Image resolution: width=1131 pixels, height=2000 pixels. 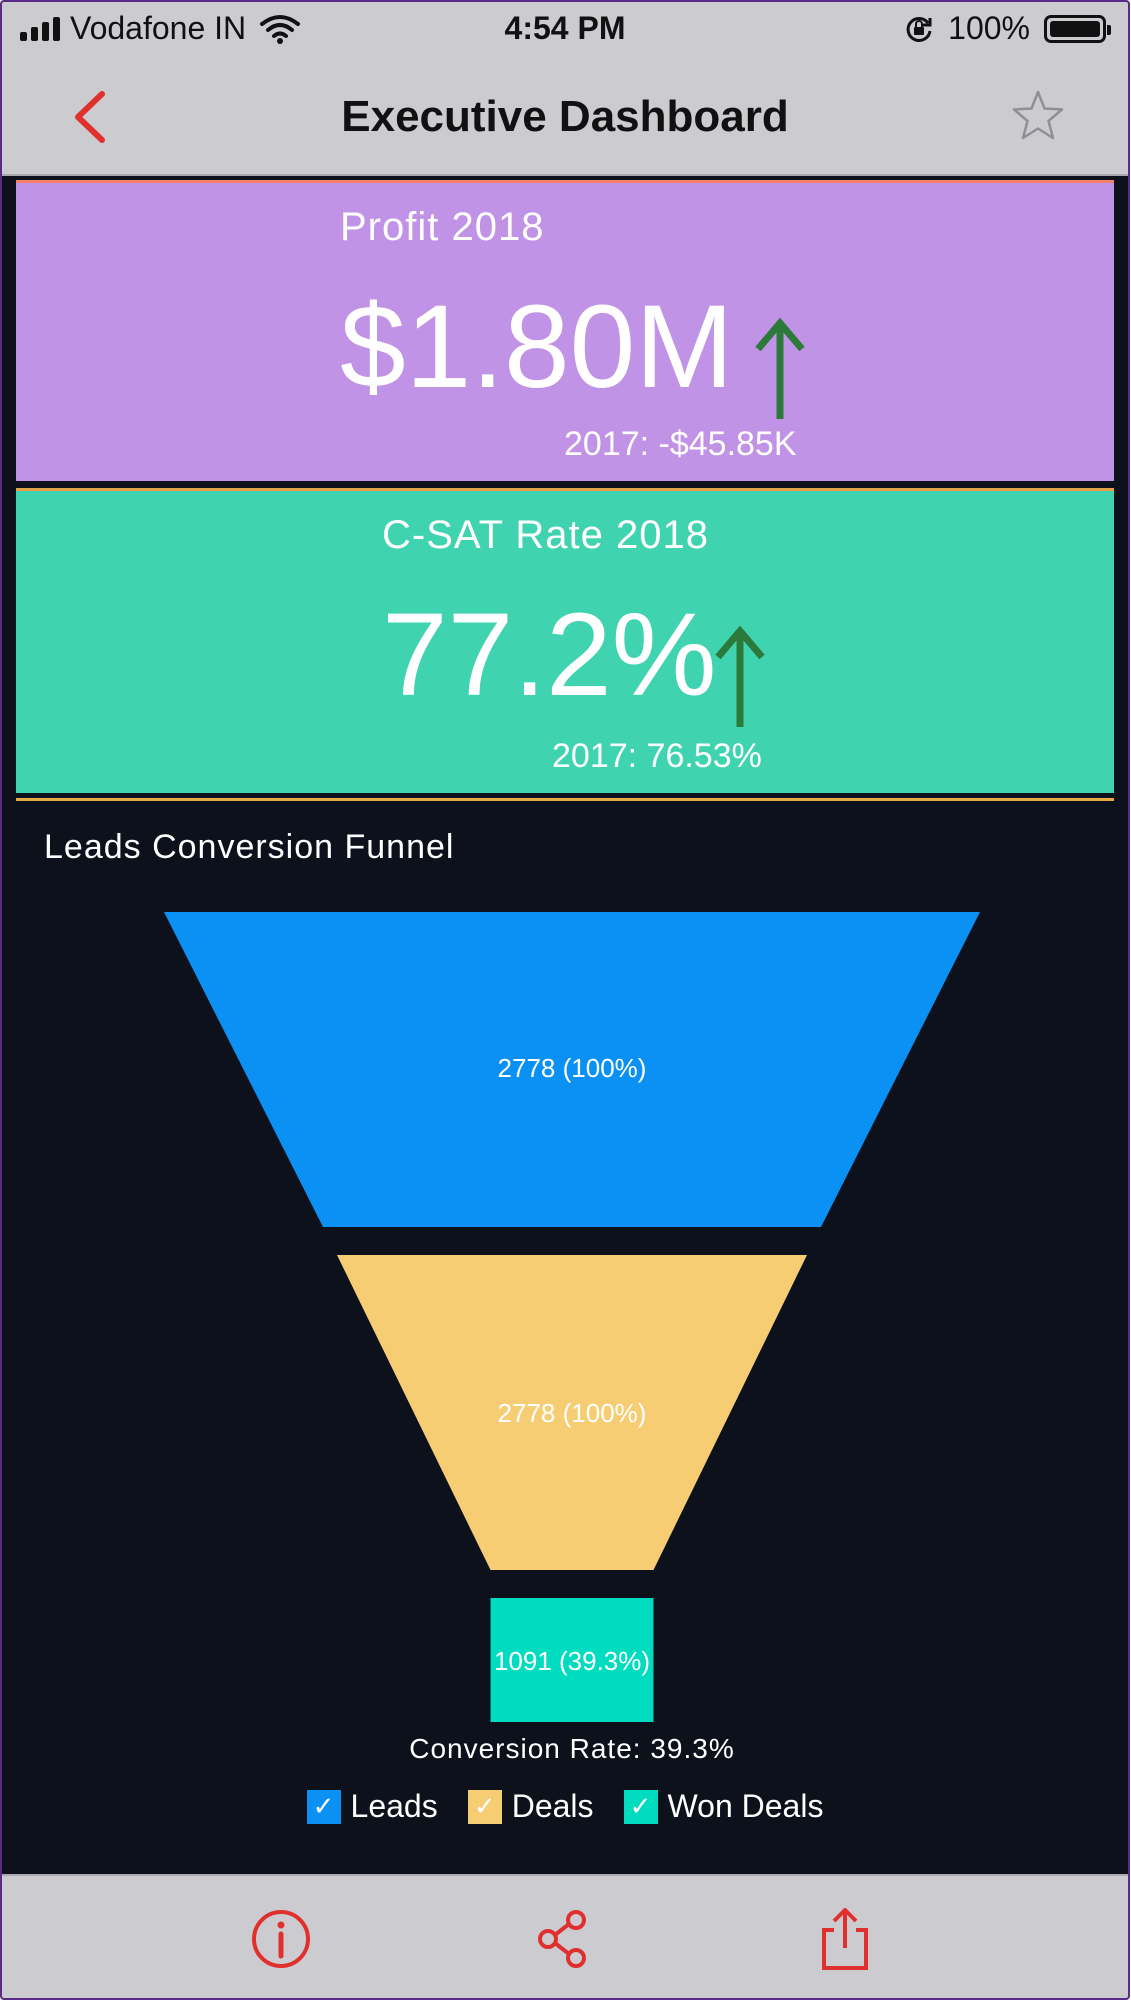 I want to click on legend-label: Won Deals, so click(x=745, y=1806).